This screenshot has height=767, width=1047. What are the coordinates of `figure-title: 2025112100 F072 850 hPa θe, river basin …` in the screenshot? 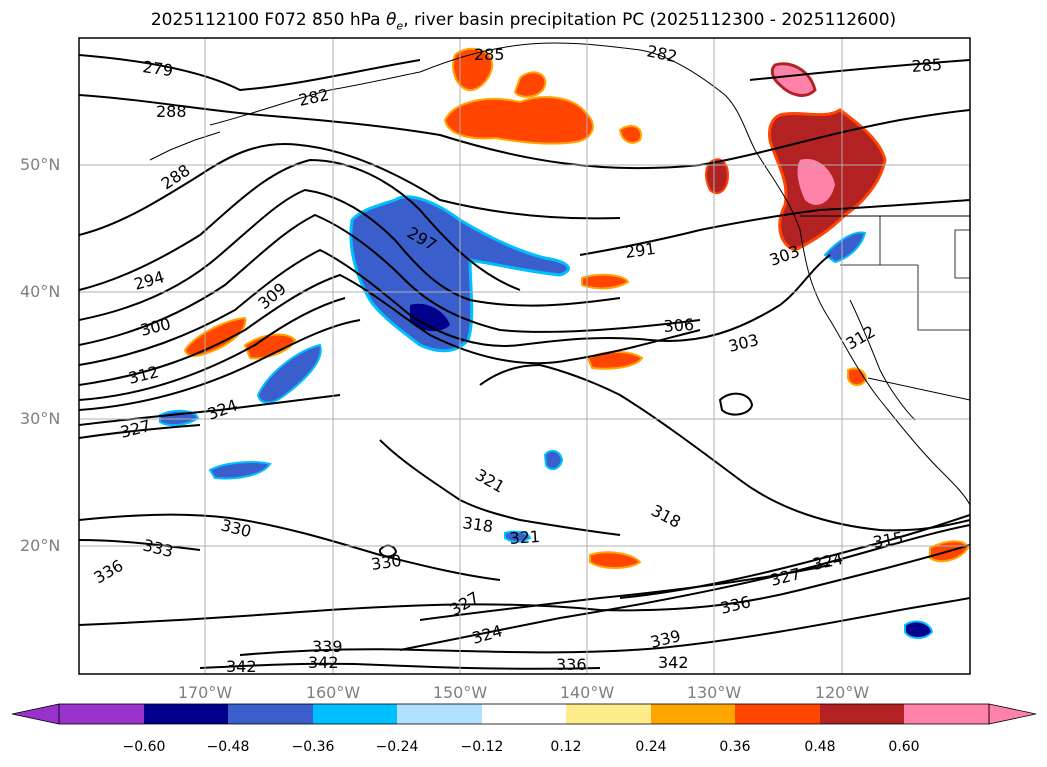 It's located at (523, 21).